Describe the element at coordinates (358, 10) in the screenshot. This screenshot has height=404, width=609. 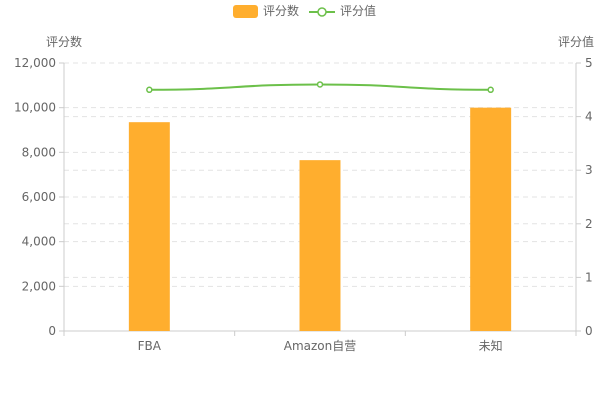
I see `legend-line-label: 评分值` at that location.